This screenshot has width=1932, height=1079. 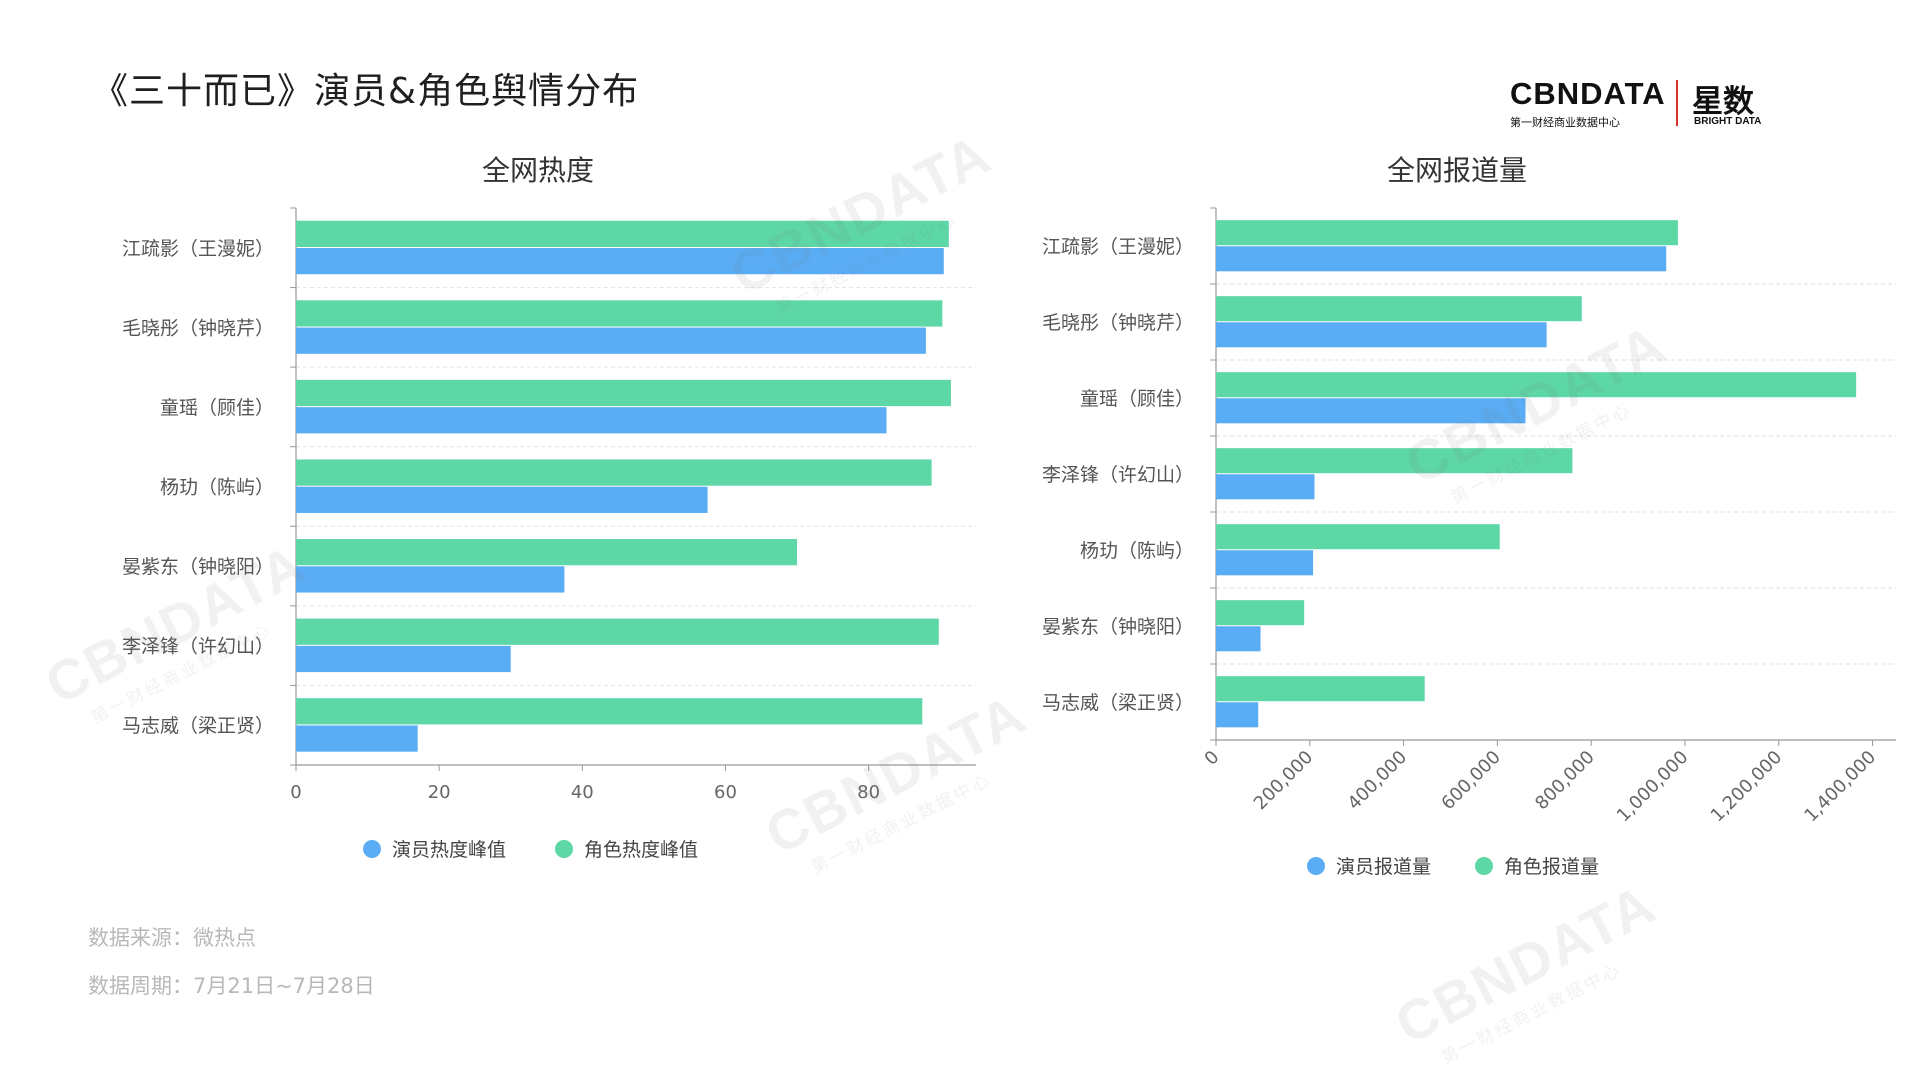 What do you see at coordinates (1551, 867) in the screenshot?
I see `legend-label: 角色报道量` at bounding box center [1551, 867].